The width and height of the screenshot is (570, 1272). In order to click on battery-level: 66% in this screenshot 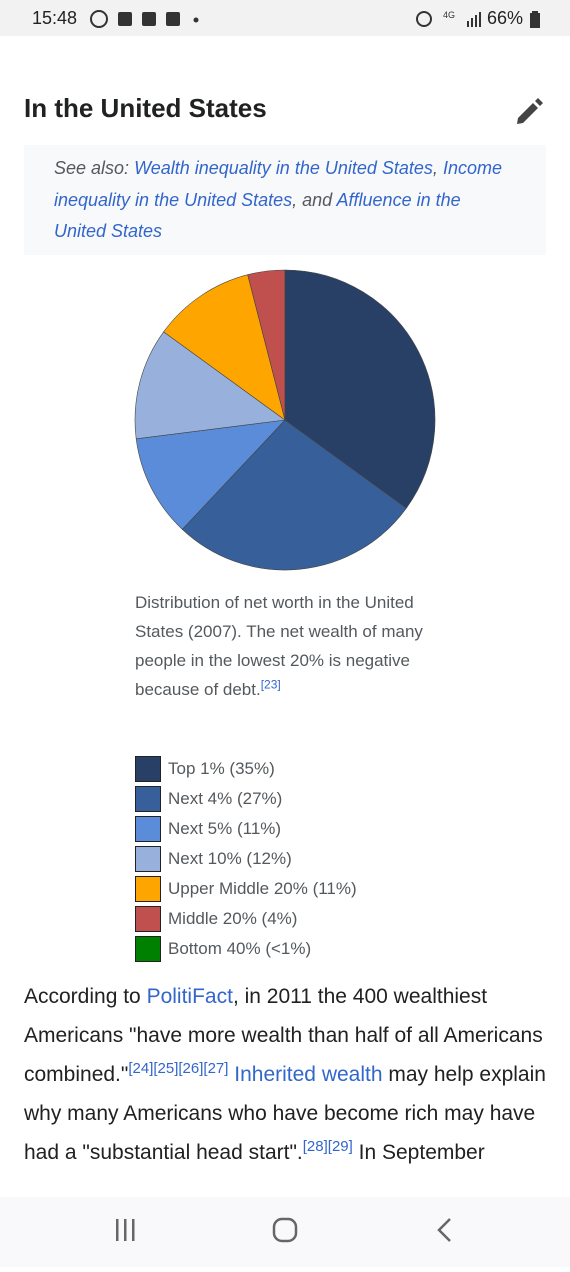, I will do `click(505, 18)`.